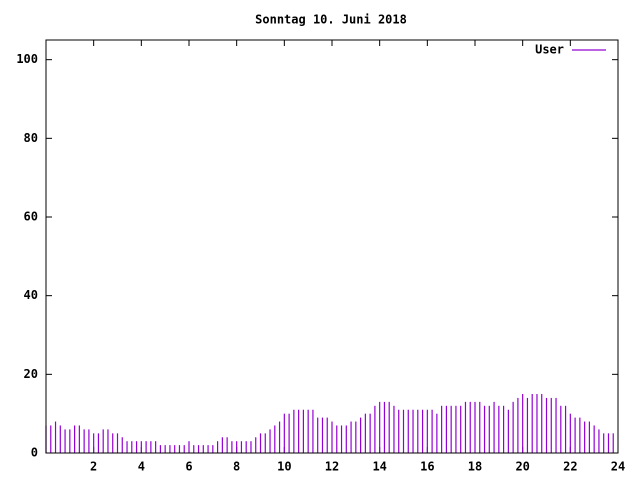 The image size is (640, 480). Describe the element at coordinates (31, 295) in the screenshot. I see `y-tick-label: 40` at that location.